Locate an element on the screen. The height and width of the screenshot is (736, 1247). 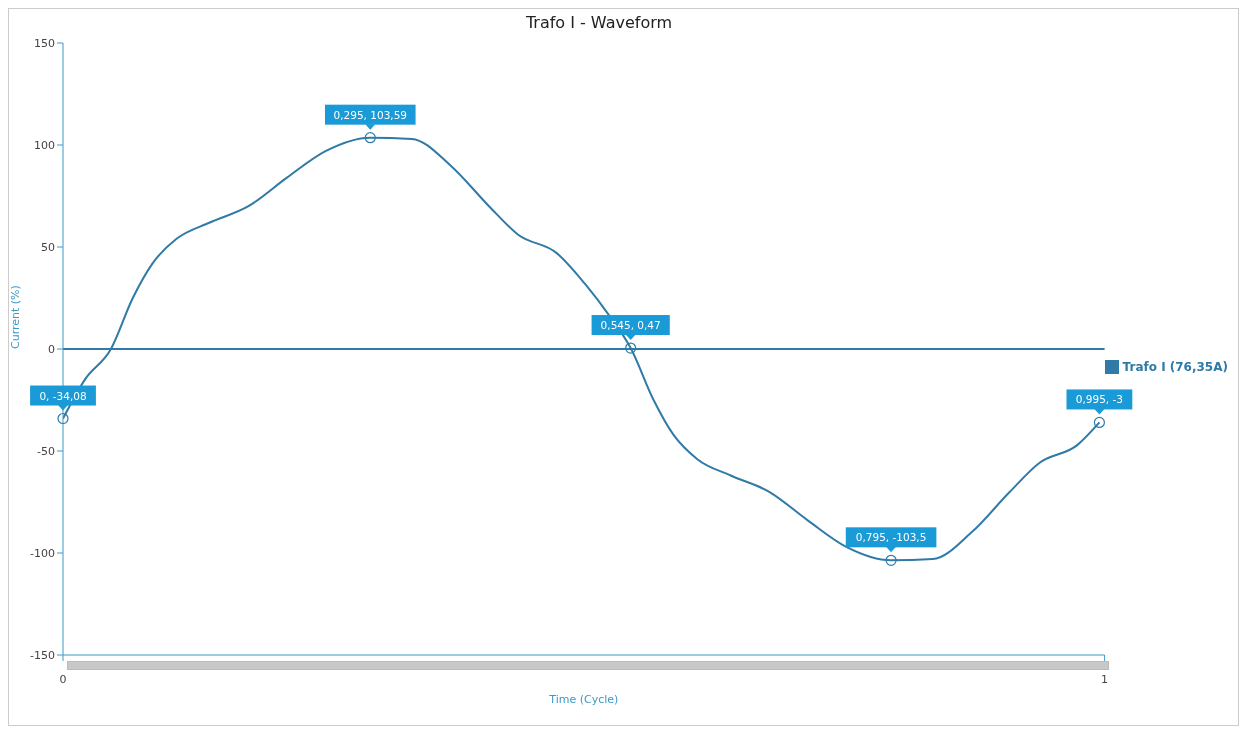
y-tick-label: -100 is located at coordinates (42, 553).